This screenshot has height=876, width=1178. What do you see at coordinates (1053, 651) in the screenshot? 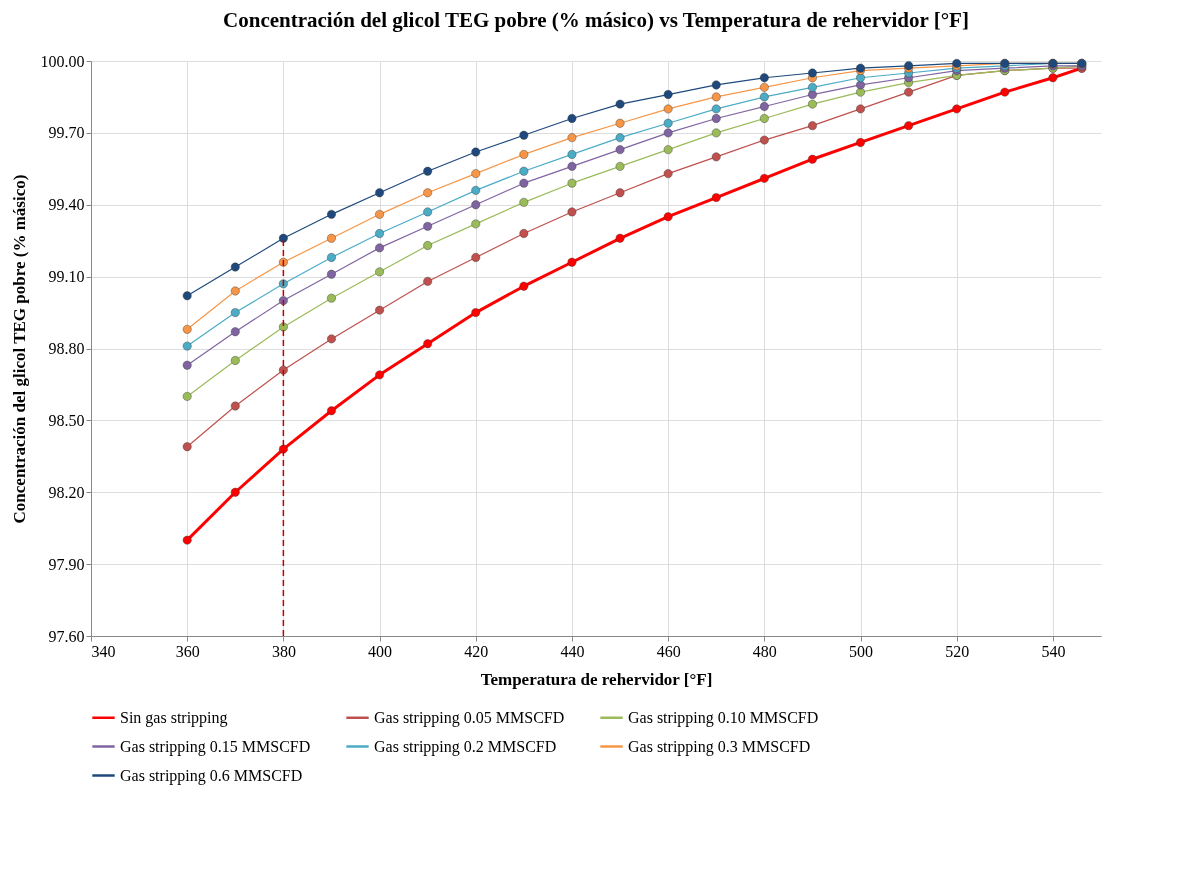
I see `x-tick-label: 540` at bounding box center [1053, 651].